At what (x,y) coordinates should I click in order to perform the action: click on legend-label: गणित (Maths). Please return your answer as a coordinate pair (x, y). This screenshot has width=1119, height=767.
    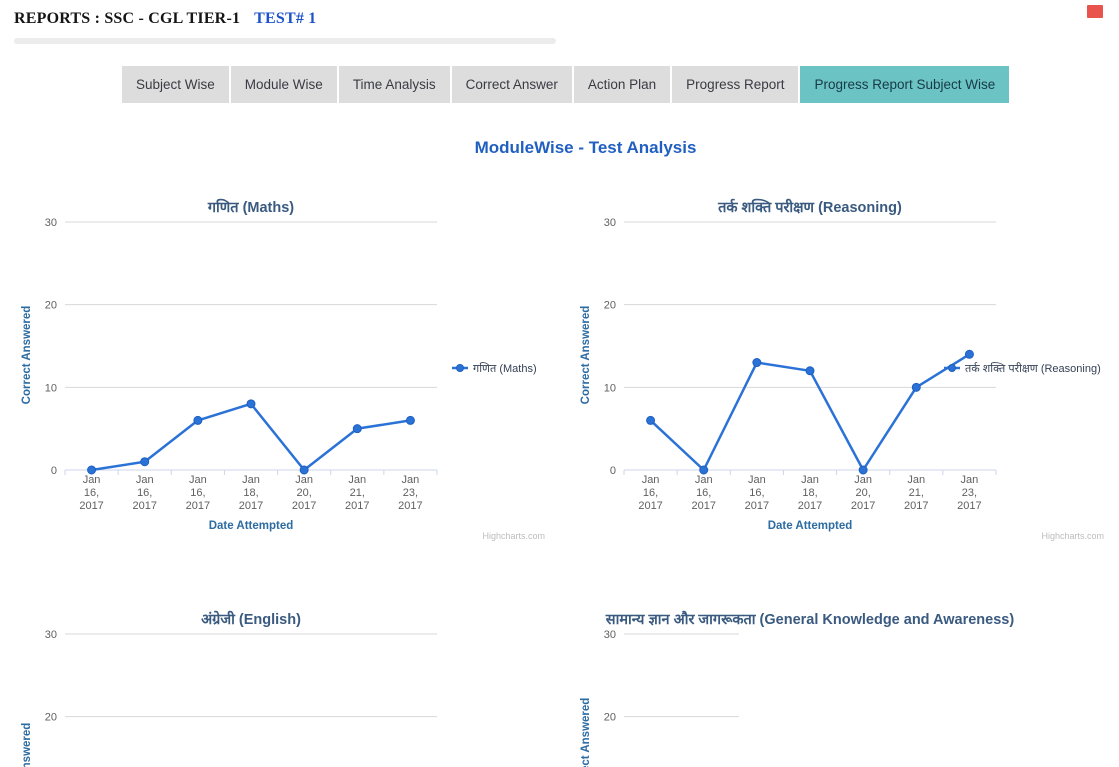
    Looking at the image, I should click on (505, 368).